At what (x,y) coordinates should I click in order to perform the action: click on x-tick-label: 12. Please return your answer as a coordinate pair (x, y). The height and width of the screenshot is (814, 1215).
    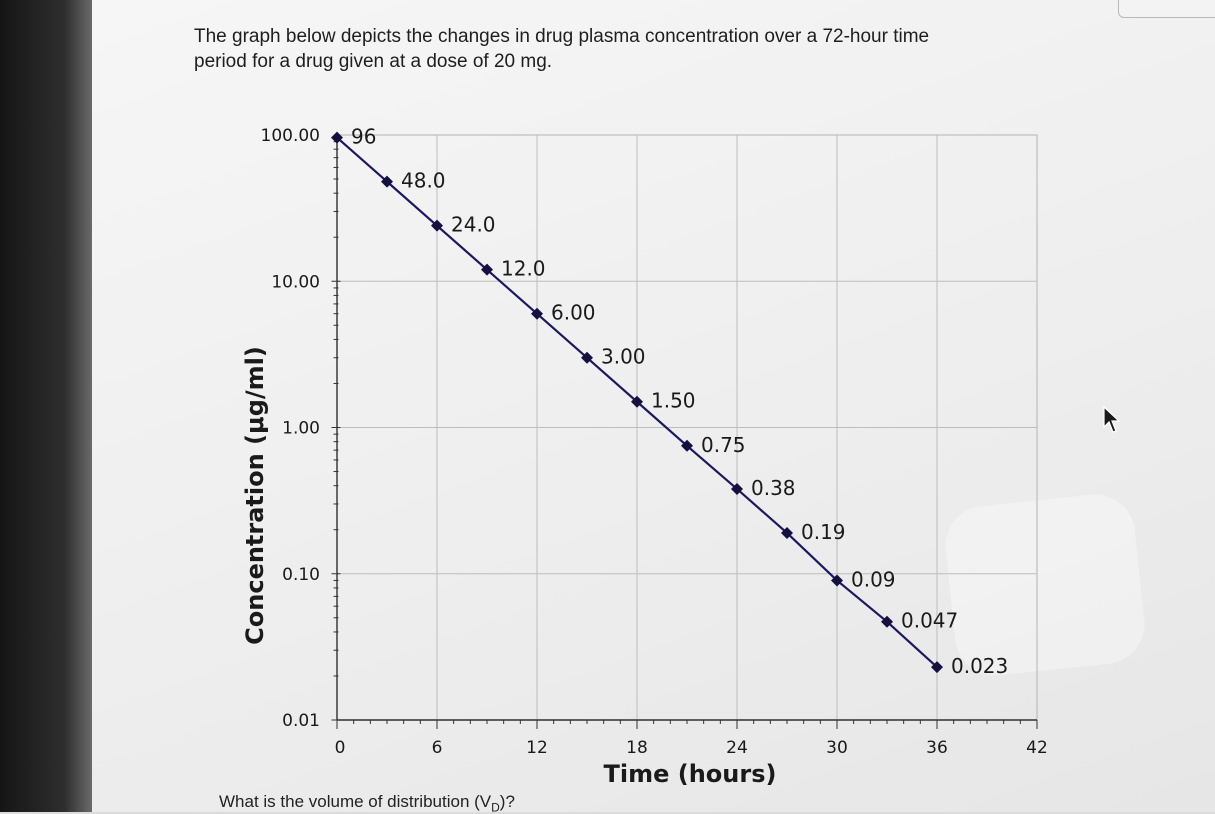
    Looking at the image, I should click on (537, 748).